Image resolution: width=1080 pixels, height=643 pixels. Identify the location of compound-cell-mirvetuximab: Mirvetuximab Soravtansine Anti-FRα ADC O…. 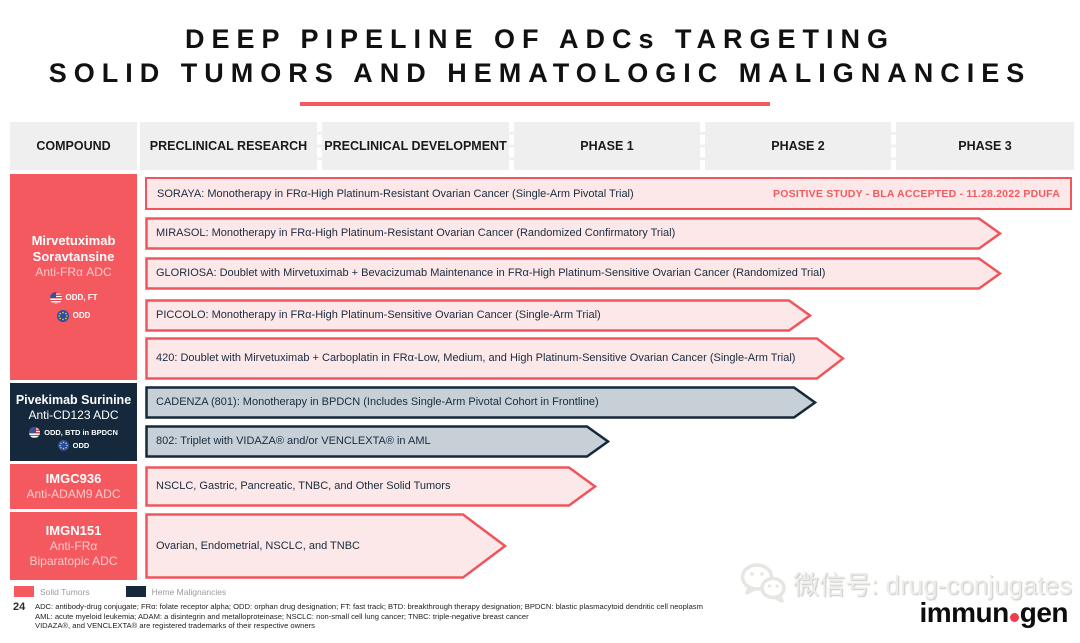
(73, 277).